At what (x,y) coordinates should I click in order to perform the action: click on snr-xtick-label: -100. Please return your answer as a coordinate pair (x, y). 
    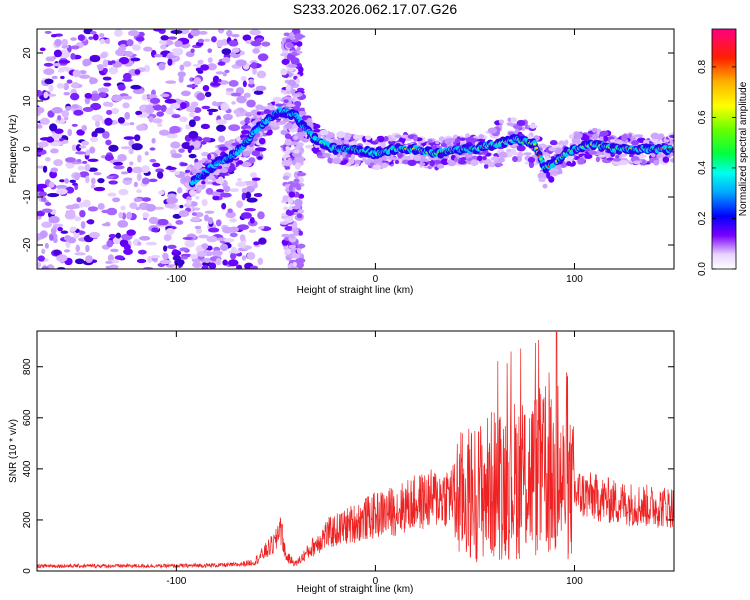
    Looking at the image, I should click on (176, 581).